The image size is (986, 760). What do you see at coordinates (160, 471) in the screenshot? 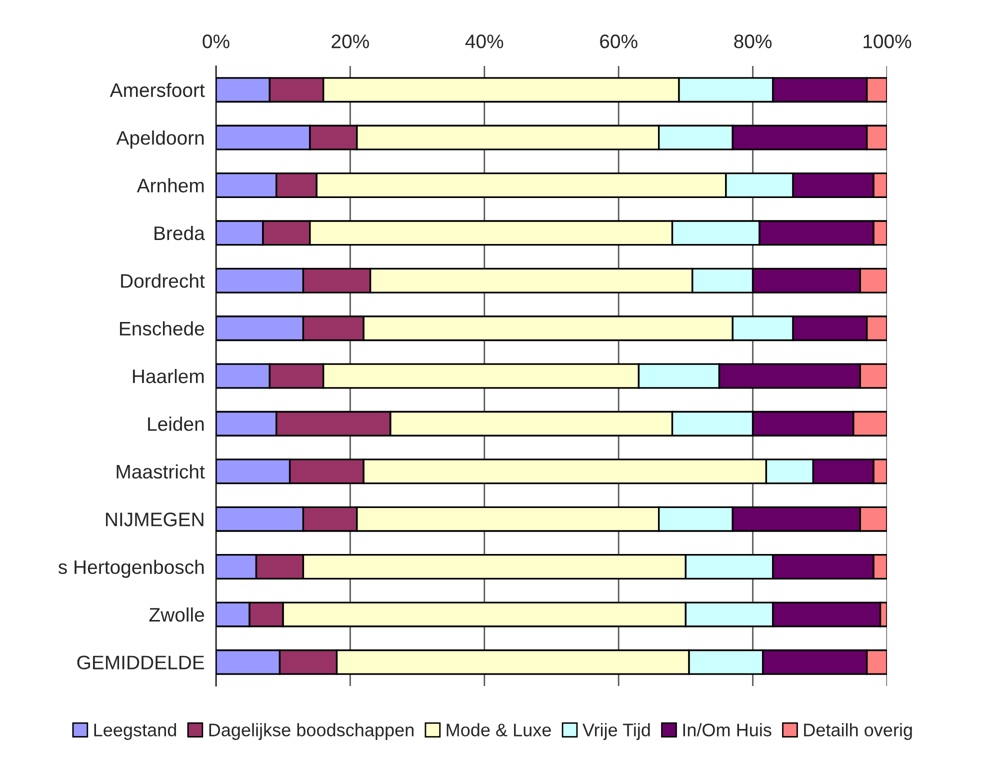
I see `y-tick-label: Maastricht` at bounding box center [160, 471].